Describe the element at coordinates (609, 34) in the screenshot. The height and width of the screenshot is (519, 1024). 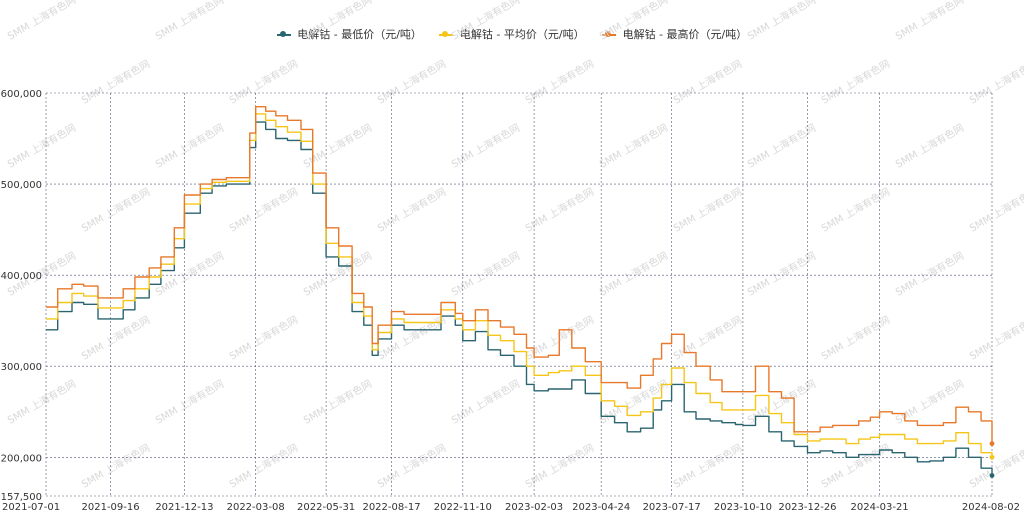
I see `legend-swatch-high` at that location.